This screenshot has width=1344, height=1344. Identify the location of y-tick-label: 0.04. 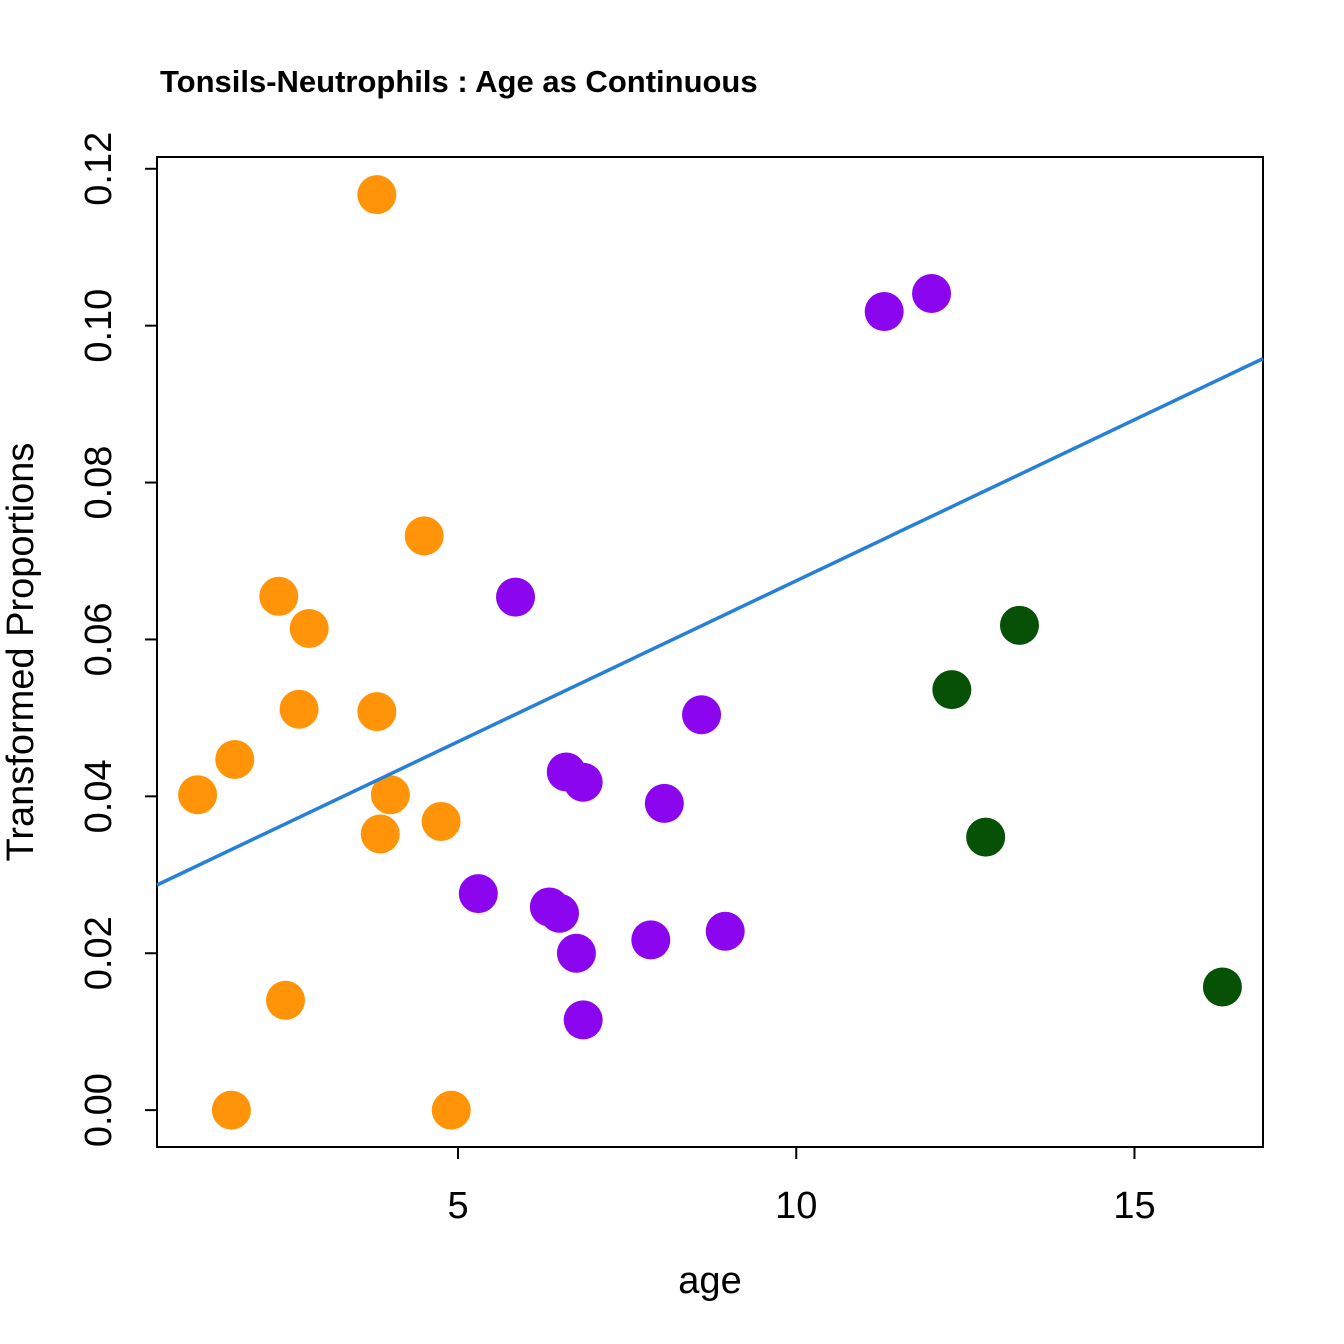
(99, 796).